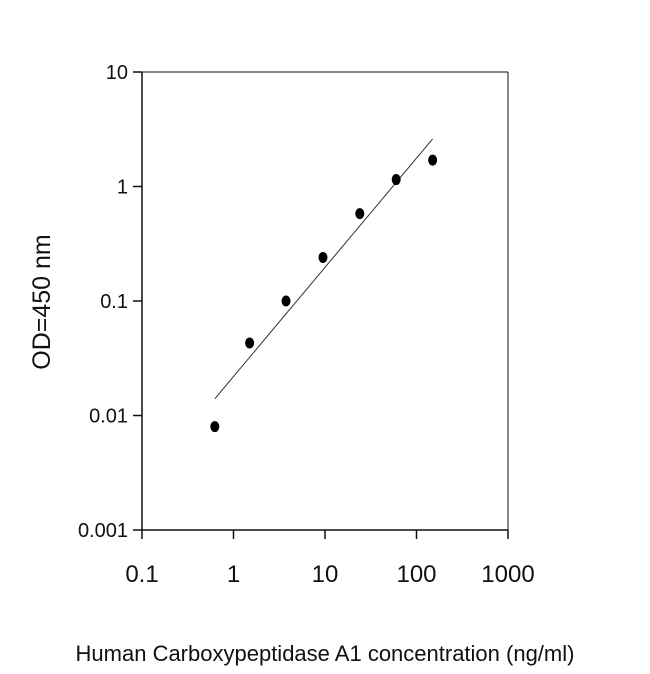  What do you see at coordinates (233, 574) in the screenshot?
I see `x-tick-label: 1` at bounding box center [233, 574].